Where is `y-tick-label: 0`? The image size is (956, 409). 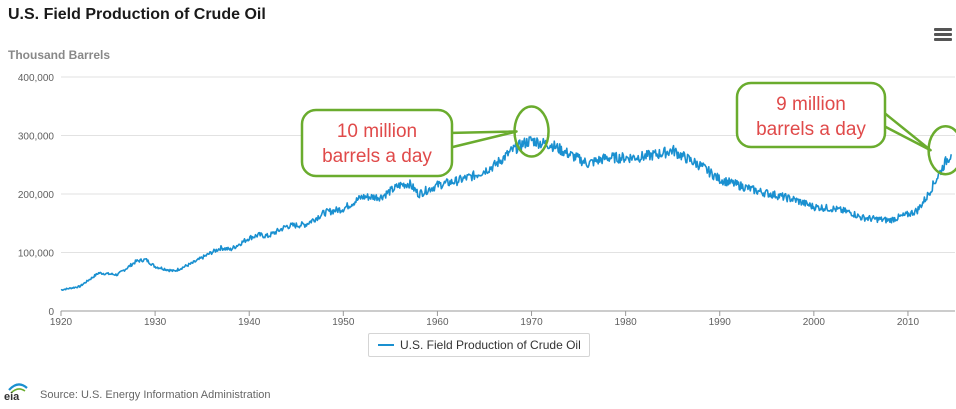 y-tick-label: 0 is located at coordinates (51, 312).